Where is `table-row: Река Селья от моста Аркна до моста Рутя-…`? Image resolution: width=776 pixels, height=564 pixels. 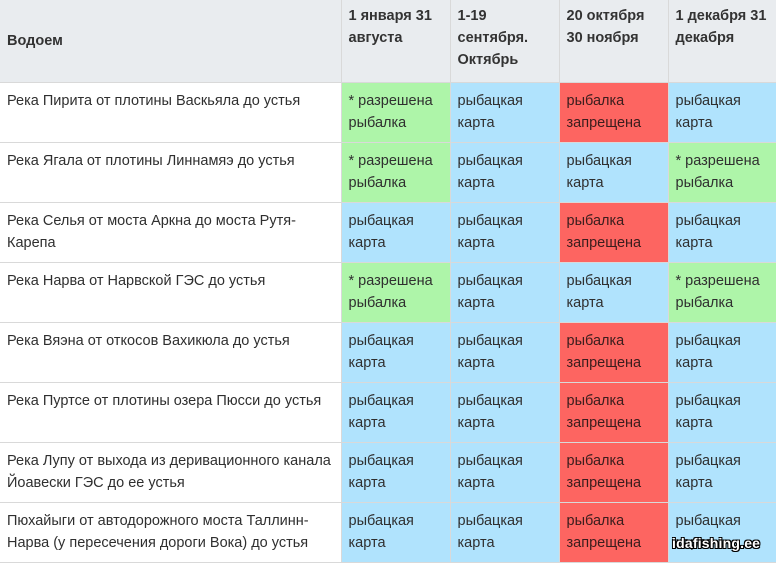 table-row: Река Селья от моста Аркна до моста Рутя-… is located at coordinates (388, 232).